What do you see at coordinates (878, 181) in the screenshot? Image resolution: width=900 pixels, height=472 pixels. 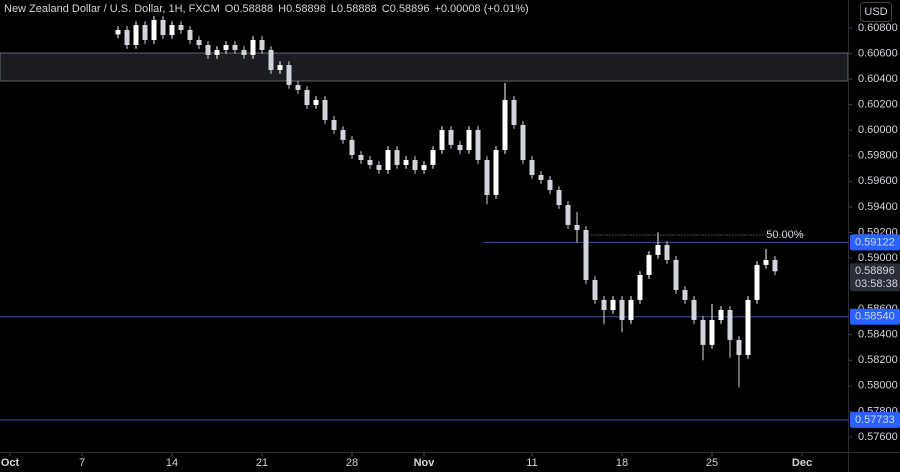 I see `y-tick-label: 0.59600` at bounding box center [878, 181].